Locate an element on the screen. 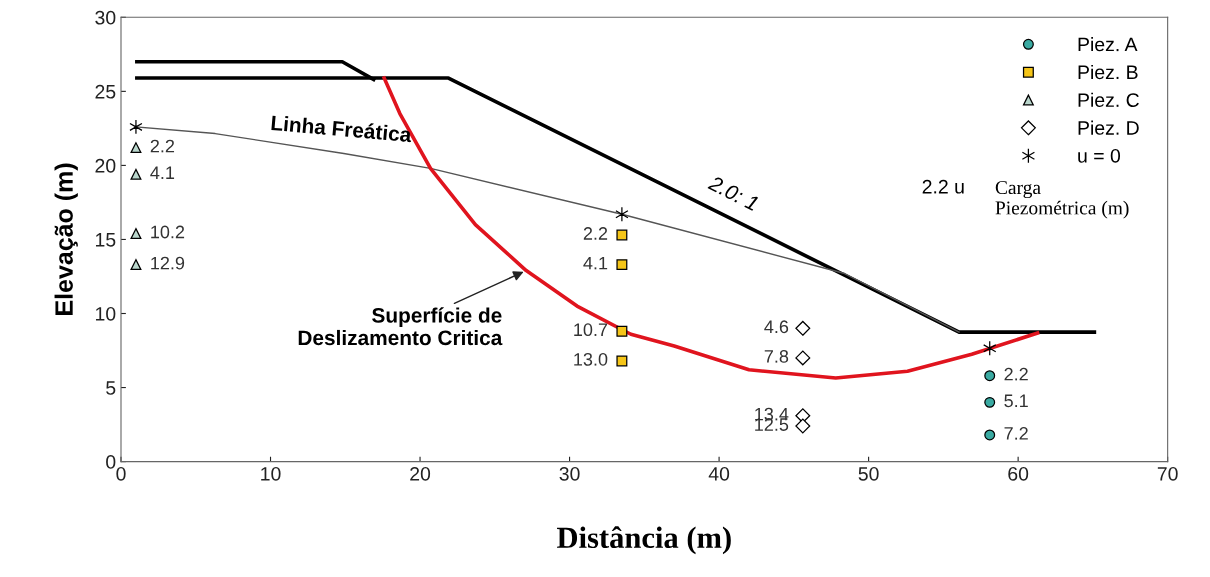 The width and height of the screenshot is (1210, 577). annotation: 13.0 is located at coordinates (591, 359).